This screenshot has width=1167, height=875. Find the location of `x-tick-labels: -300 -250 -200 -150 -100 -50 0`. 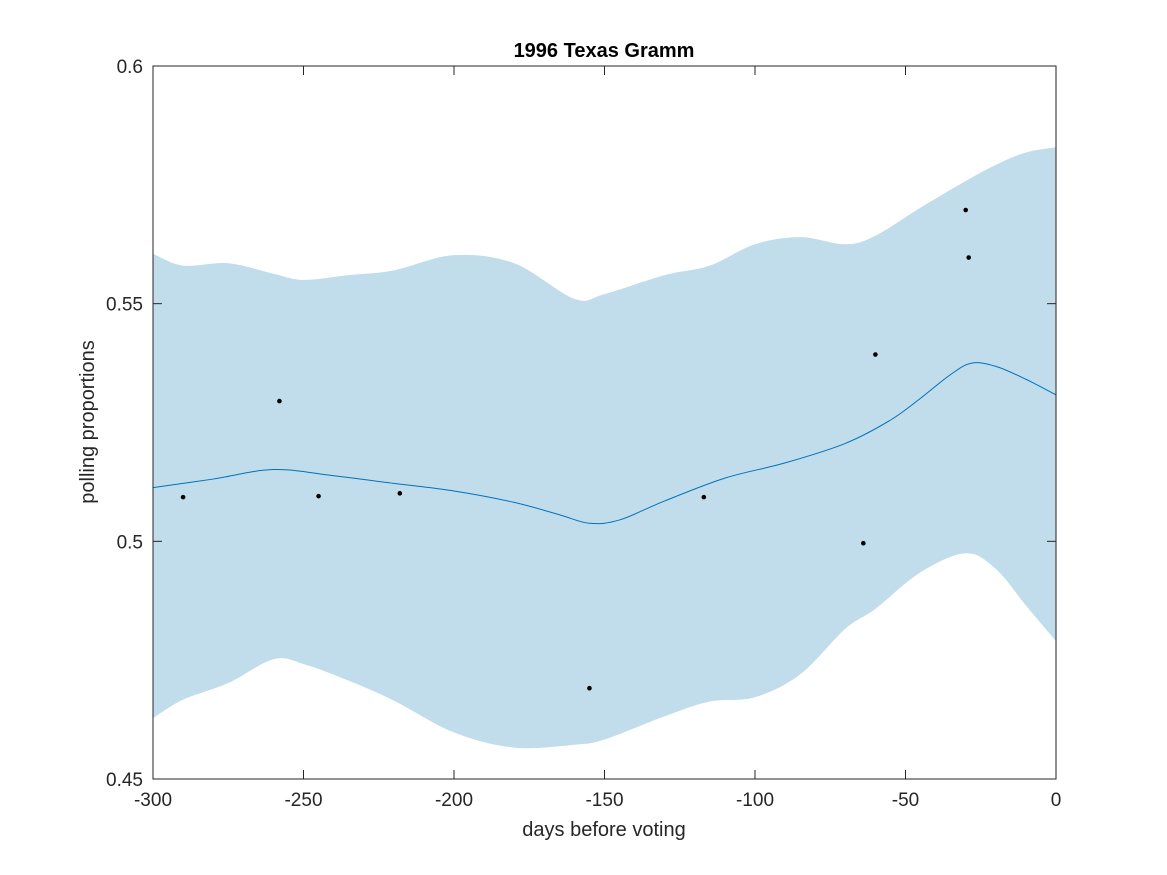

x-tick-labels: -300 -250 -200 -150 -100 -50 0 is located at coordinates (597, 800).